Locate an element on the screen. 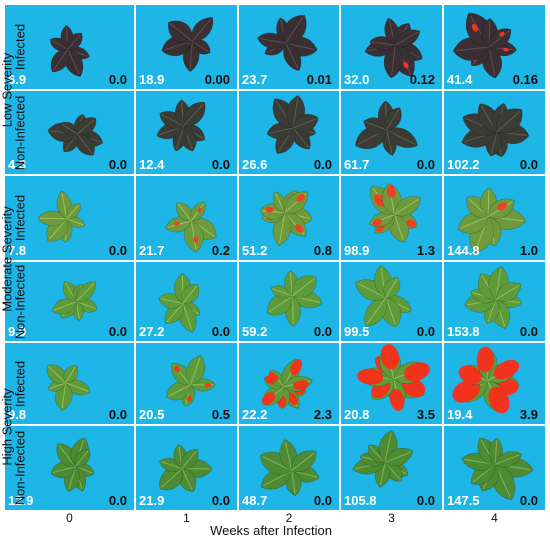 The height and width of the screenshot is (539, 550). plant-photo-low-severity-non-infected-week-0: 4.3 0.0 is located at coordinates (69, 132).